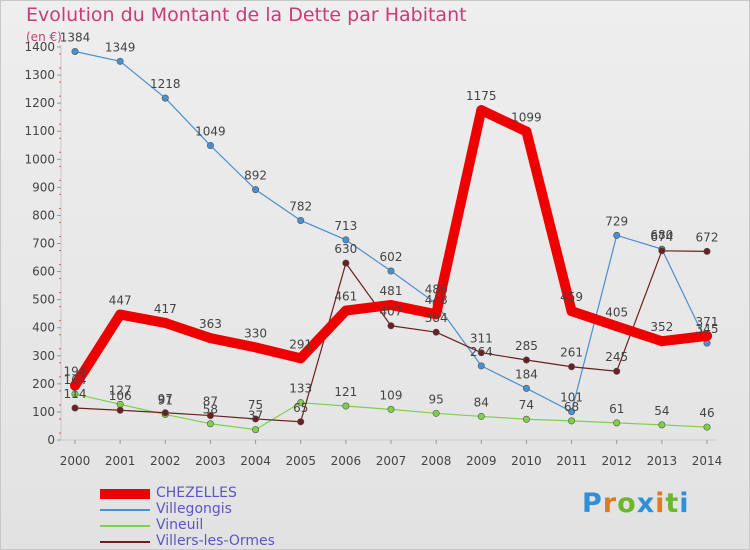 This screenshot has width=750, height=550. Describe the element at coordinates (481, 96) in the screenshot. I see `data-label-chezelles: 1175` at that location.